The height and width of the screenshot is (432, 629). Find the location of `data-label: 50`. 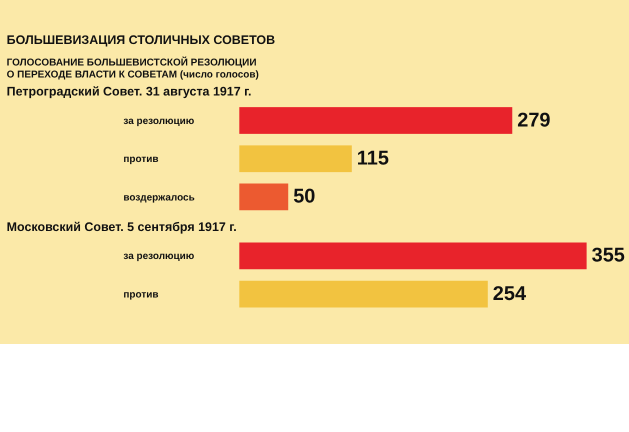

data-label: 50 is located at coordinates (304, 197).